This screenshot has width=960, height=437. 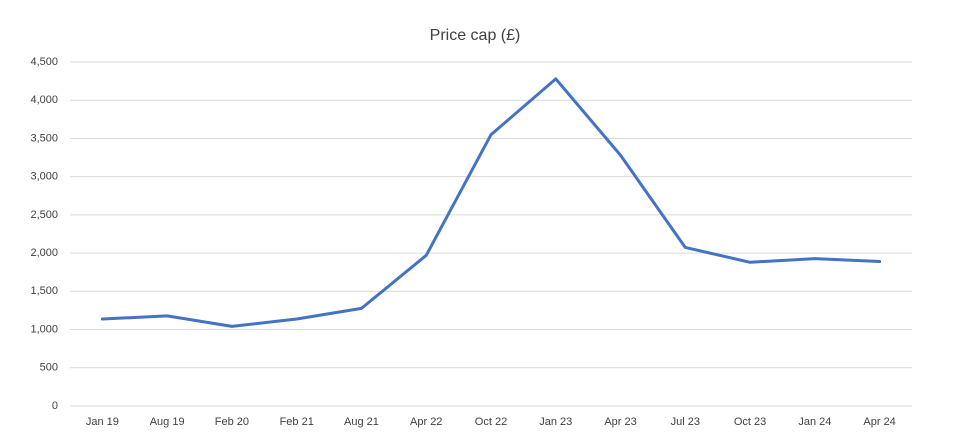 What do you see at coordinates (44, 177) in the screenshot?
I see `y-tick-label: 3,000` at bounding box center [44, 177].